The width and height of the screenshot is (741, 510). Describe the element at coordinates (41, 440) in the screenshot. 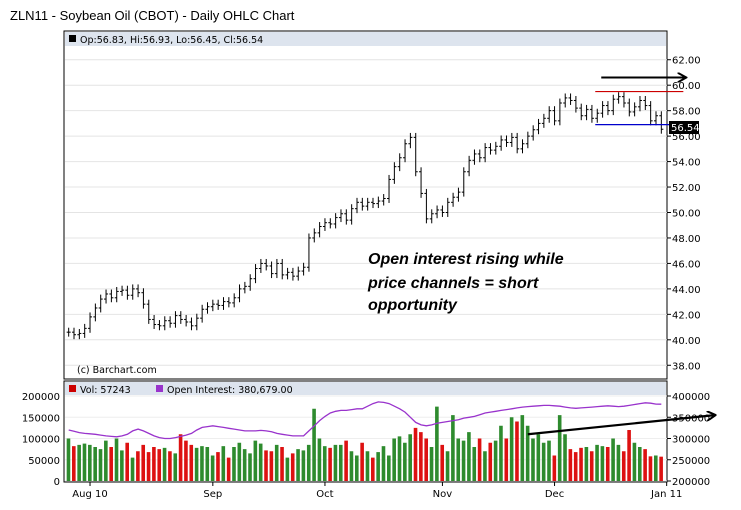

I see `volume-tick-label: 100000` at that location.